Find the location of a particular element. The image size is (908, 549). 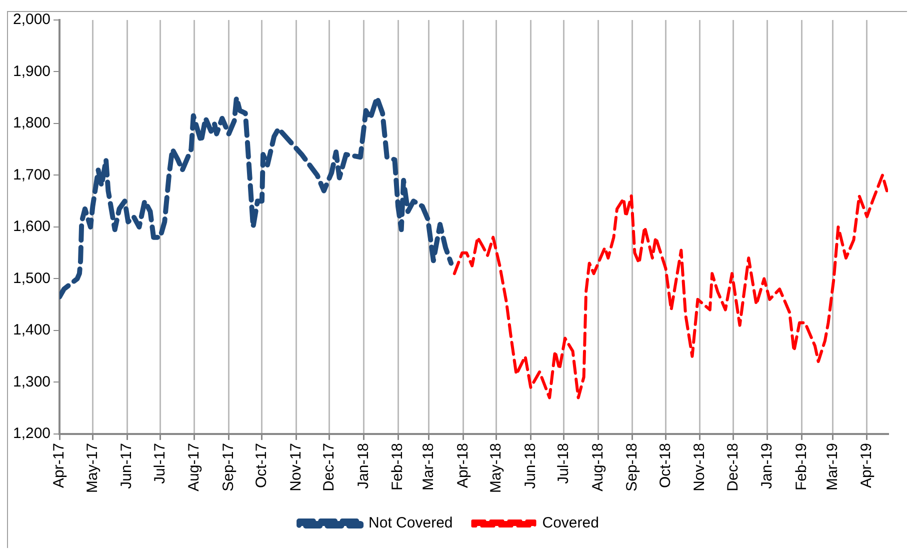

x-tick-label: Mar-18 is located at coordinates (429, 466).